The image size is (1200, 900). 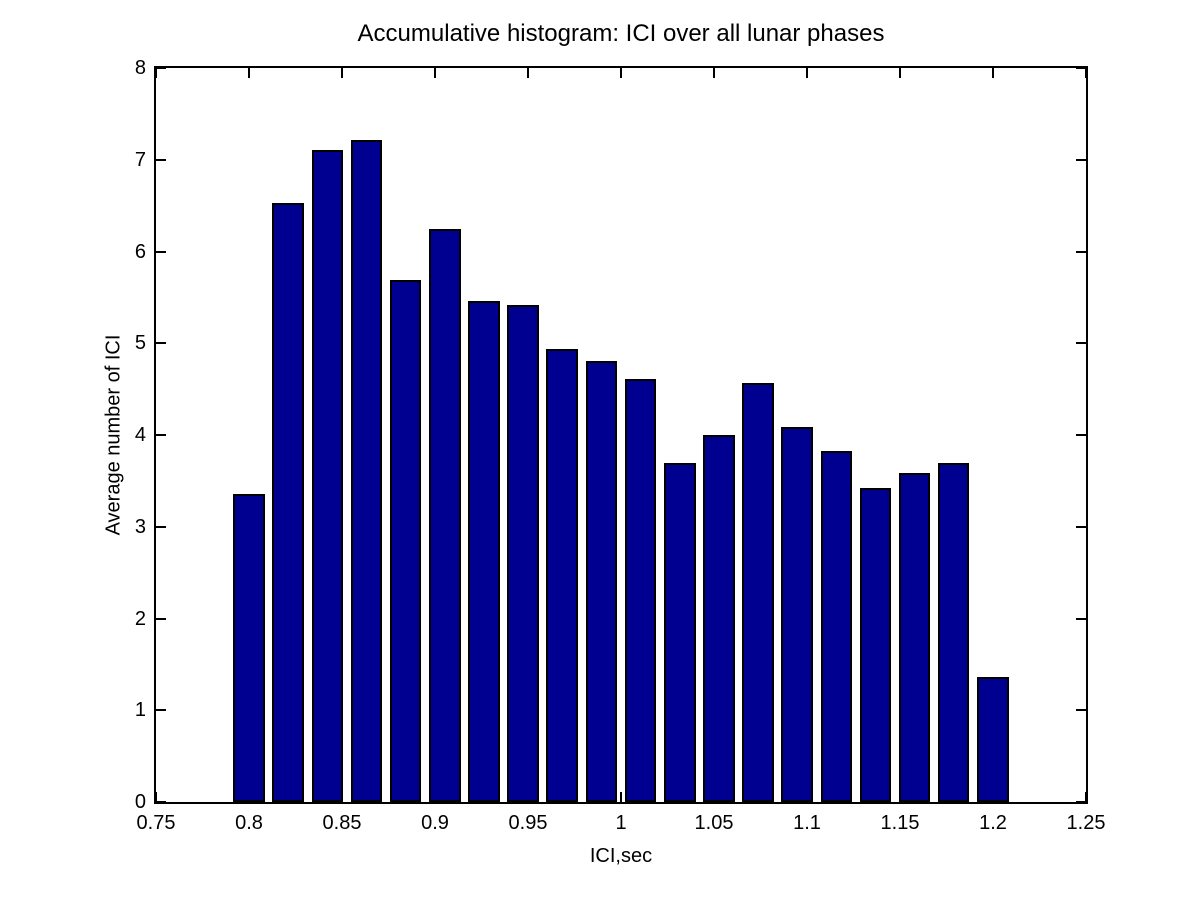 I want to click on x-tick-label: 0.95, so click(x=528, y=823).